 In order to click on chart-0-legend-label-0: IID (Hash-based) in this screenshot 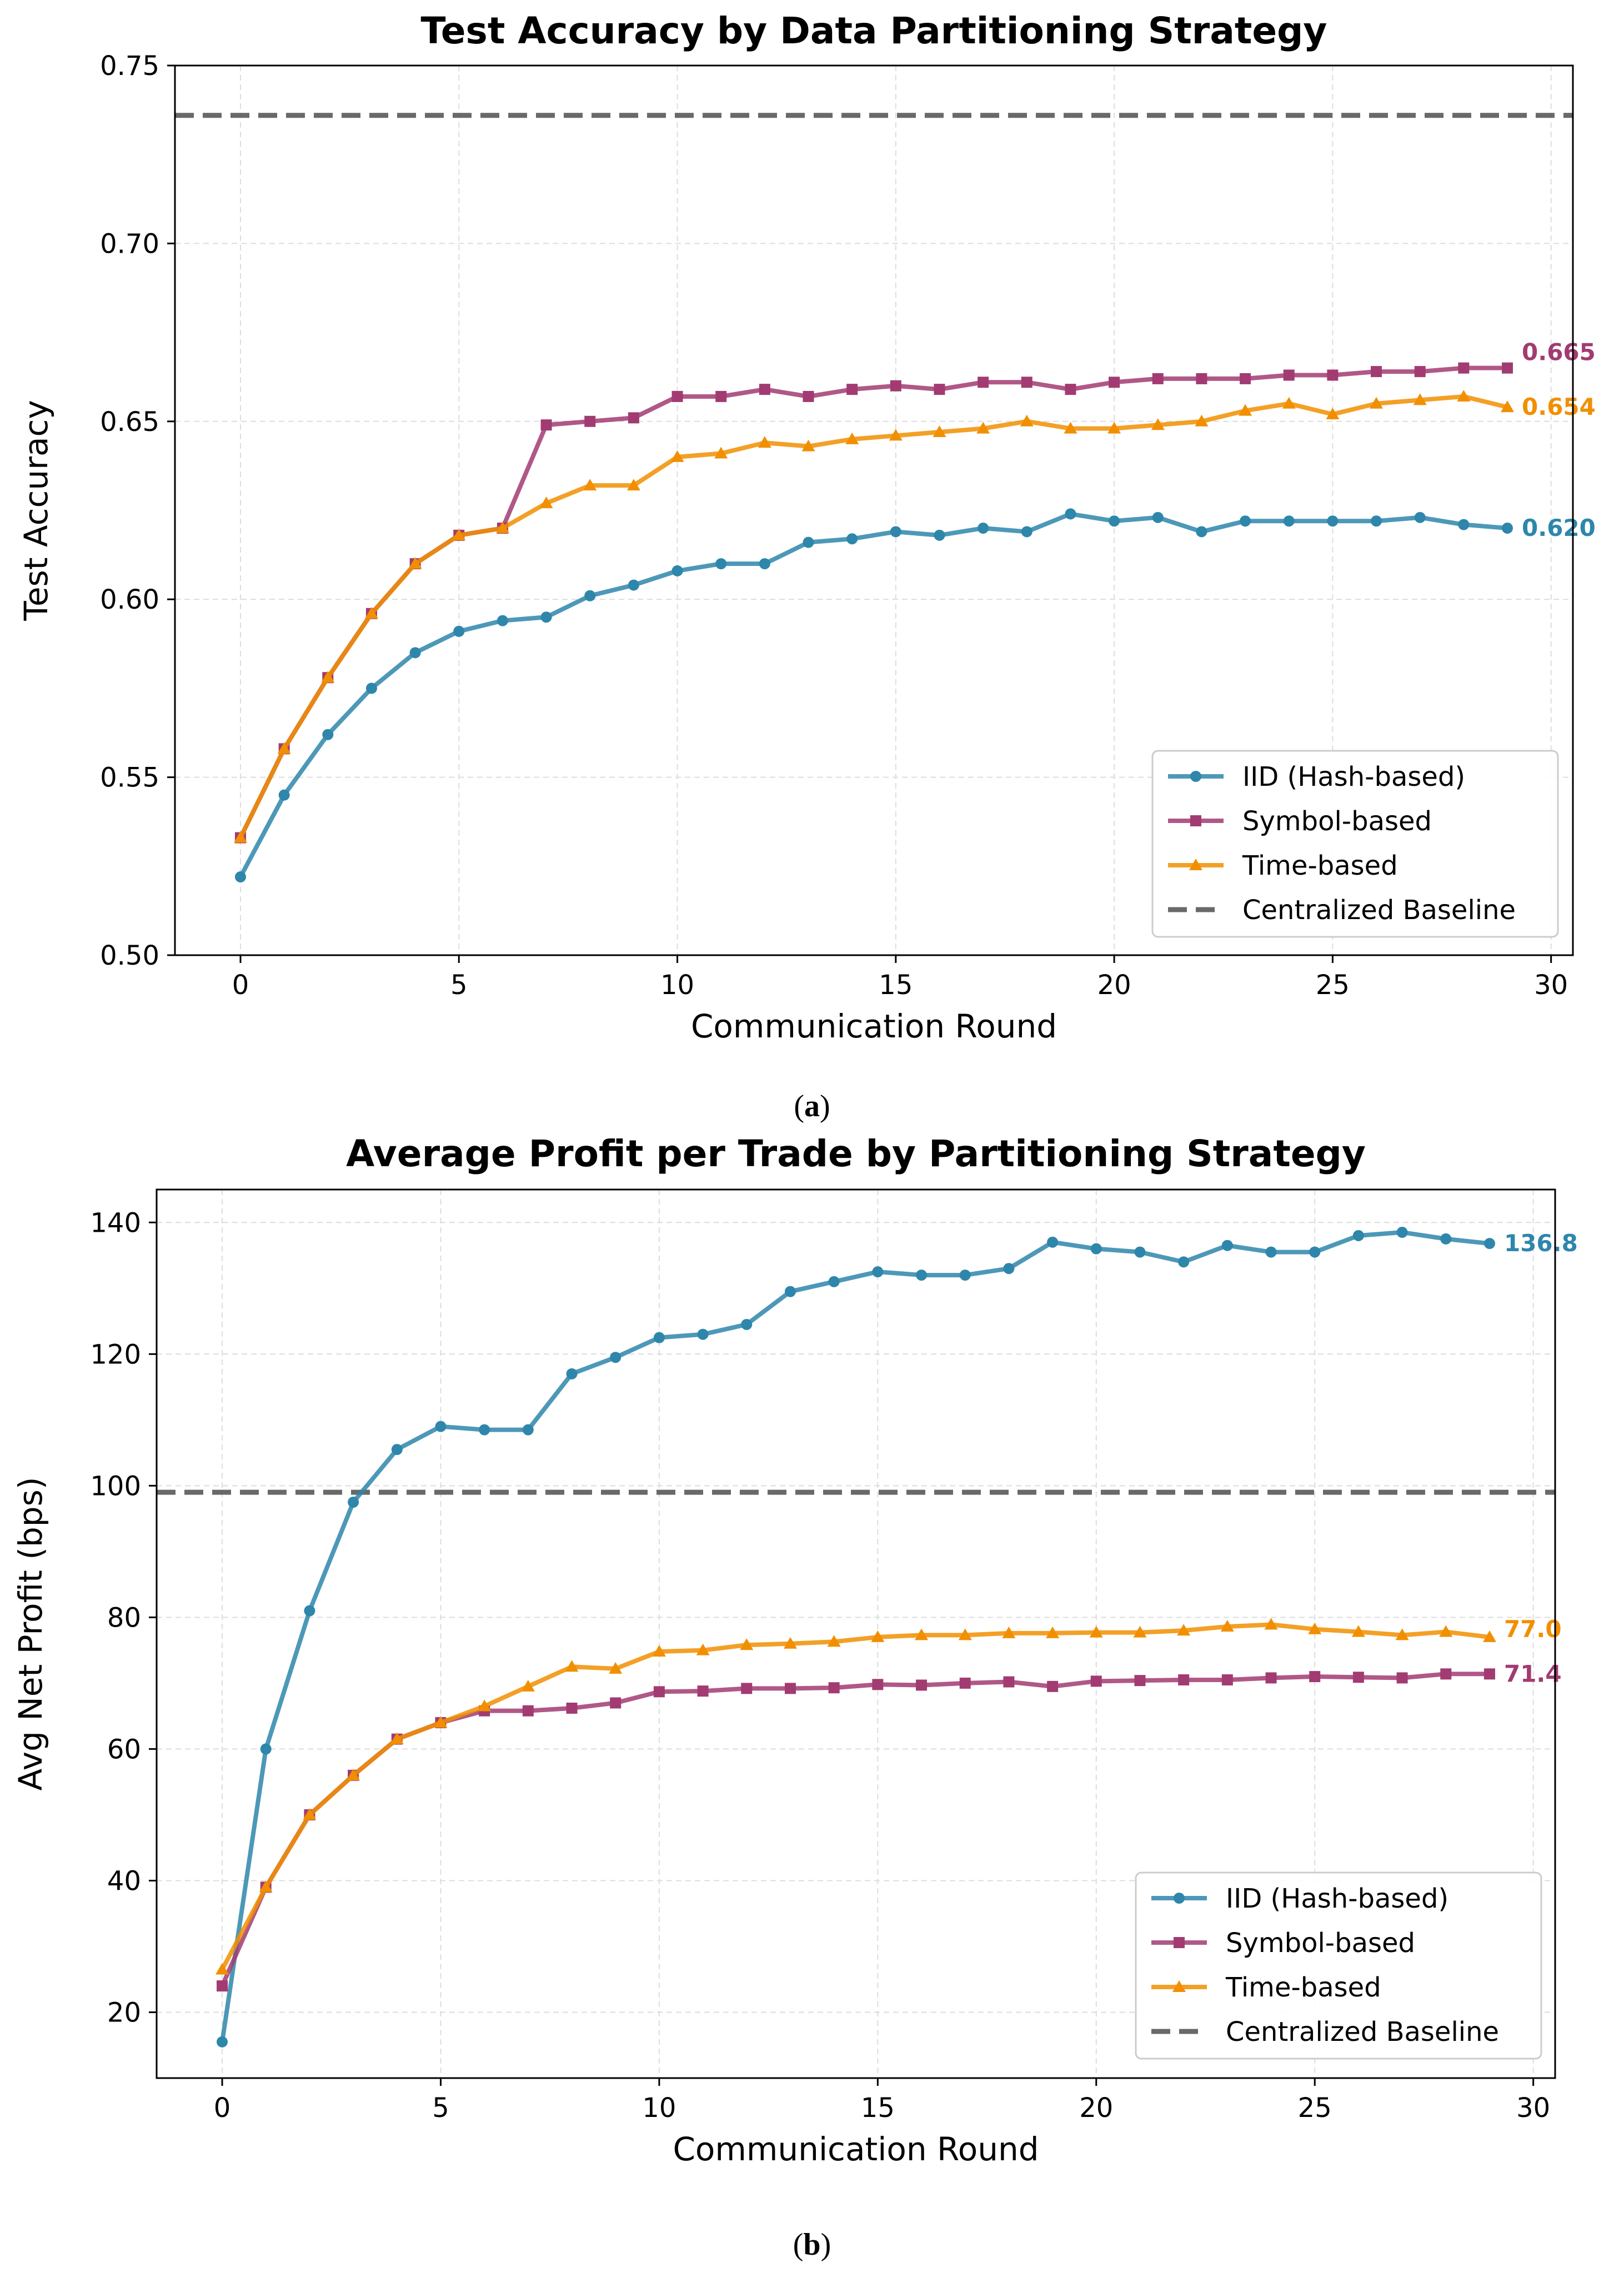, I will do `click(1353, 776)`.